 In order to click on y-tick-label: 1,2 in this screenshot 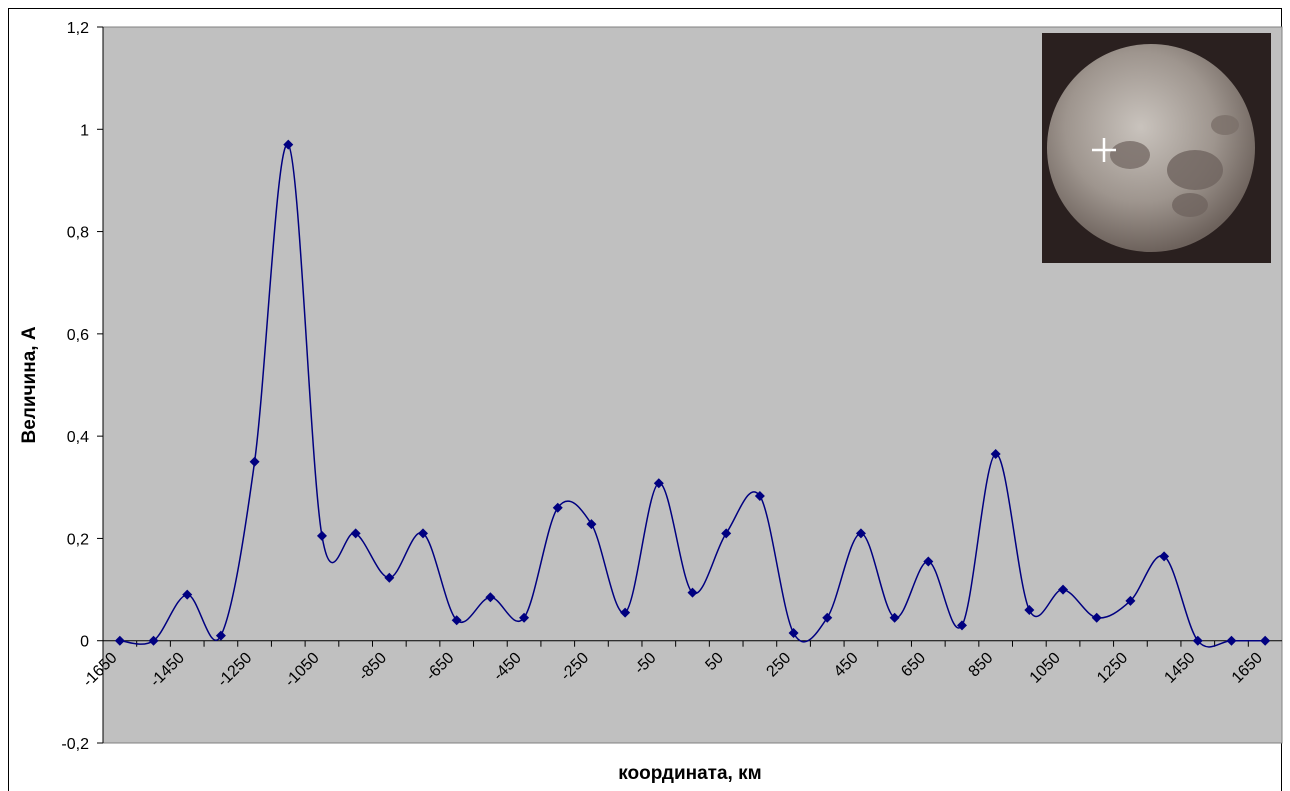, I will do `click(78, 28)`.